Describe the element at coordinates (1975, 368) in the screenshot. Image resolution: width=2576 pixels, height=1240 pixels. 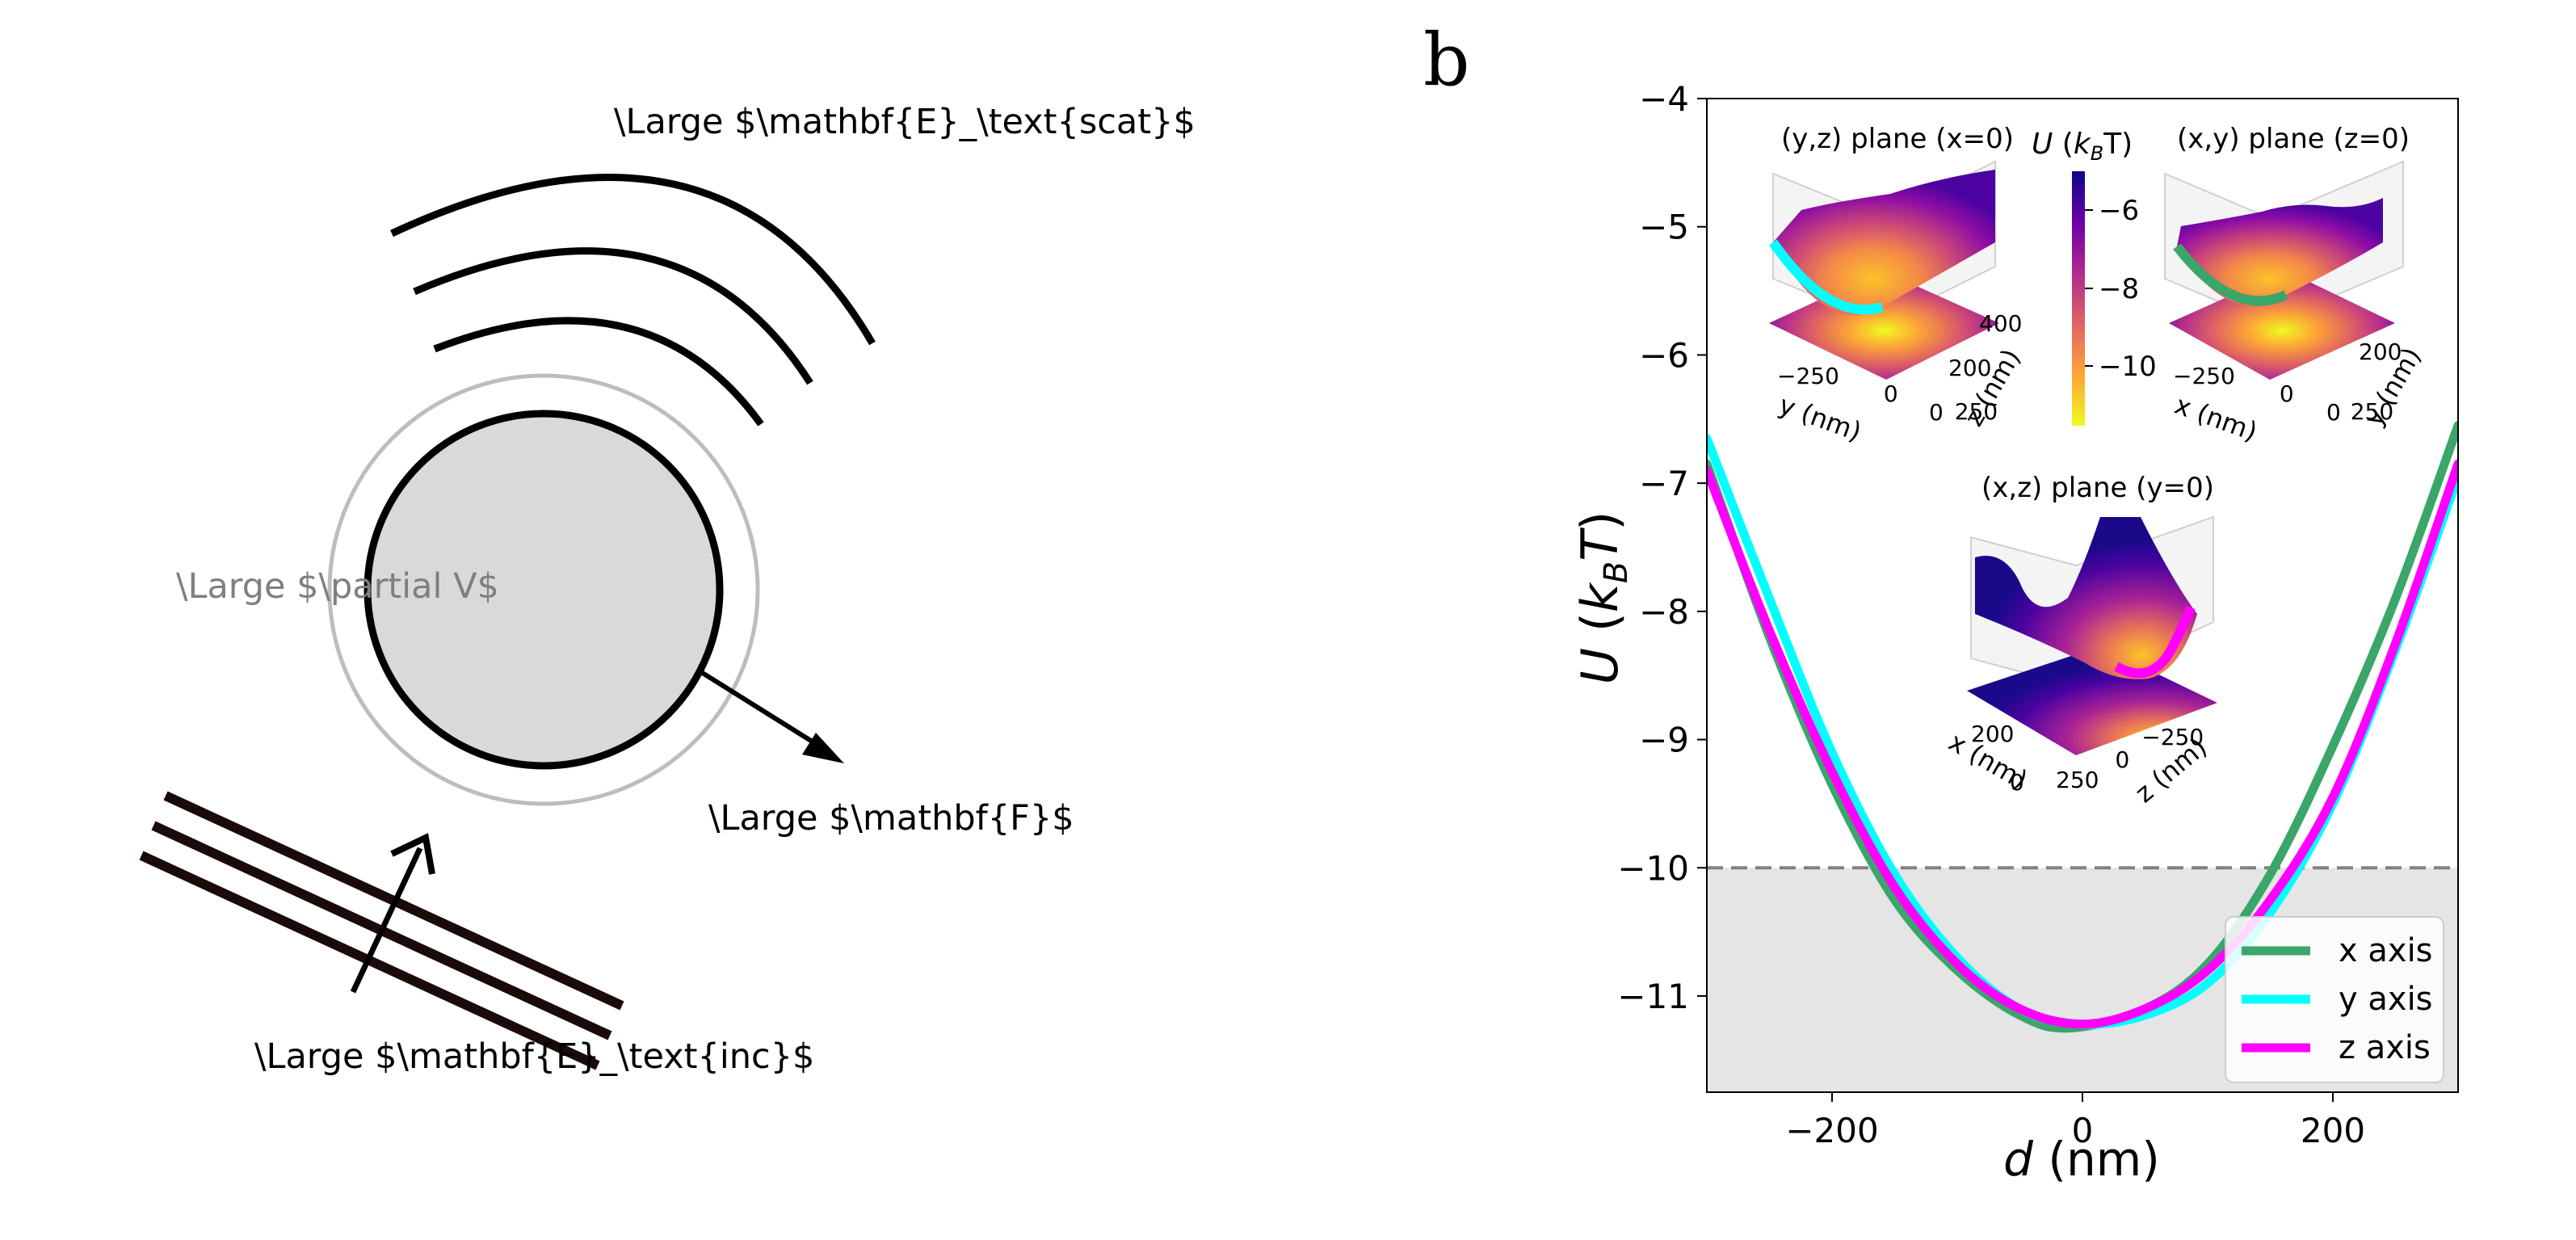
I see `inset-yz-zticks: 0200400` at that location.